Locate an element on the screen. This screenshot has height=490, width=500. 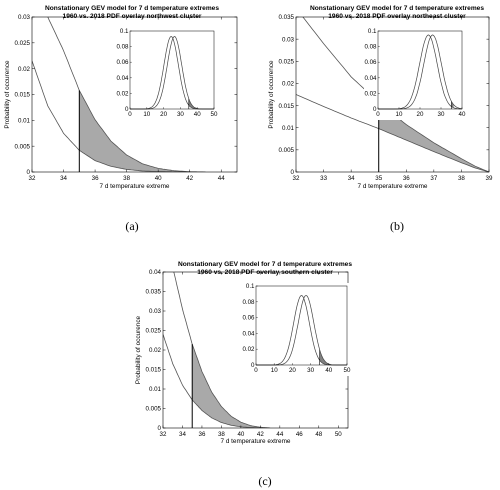
inset-shaded-area is located at coordinates (452, 104).